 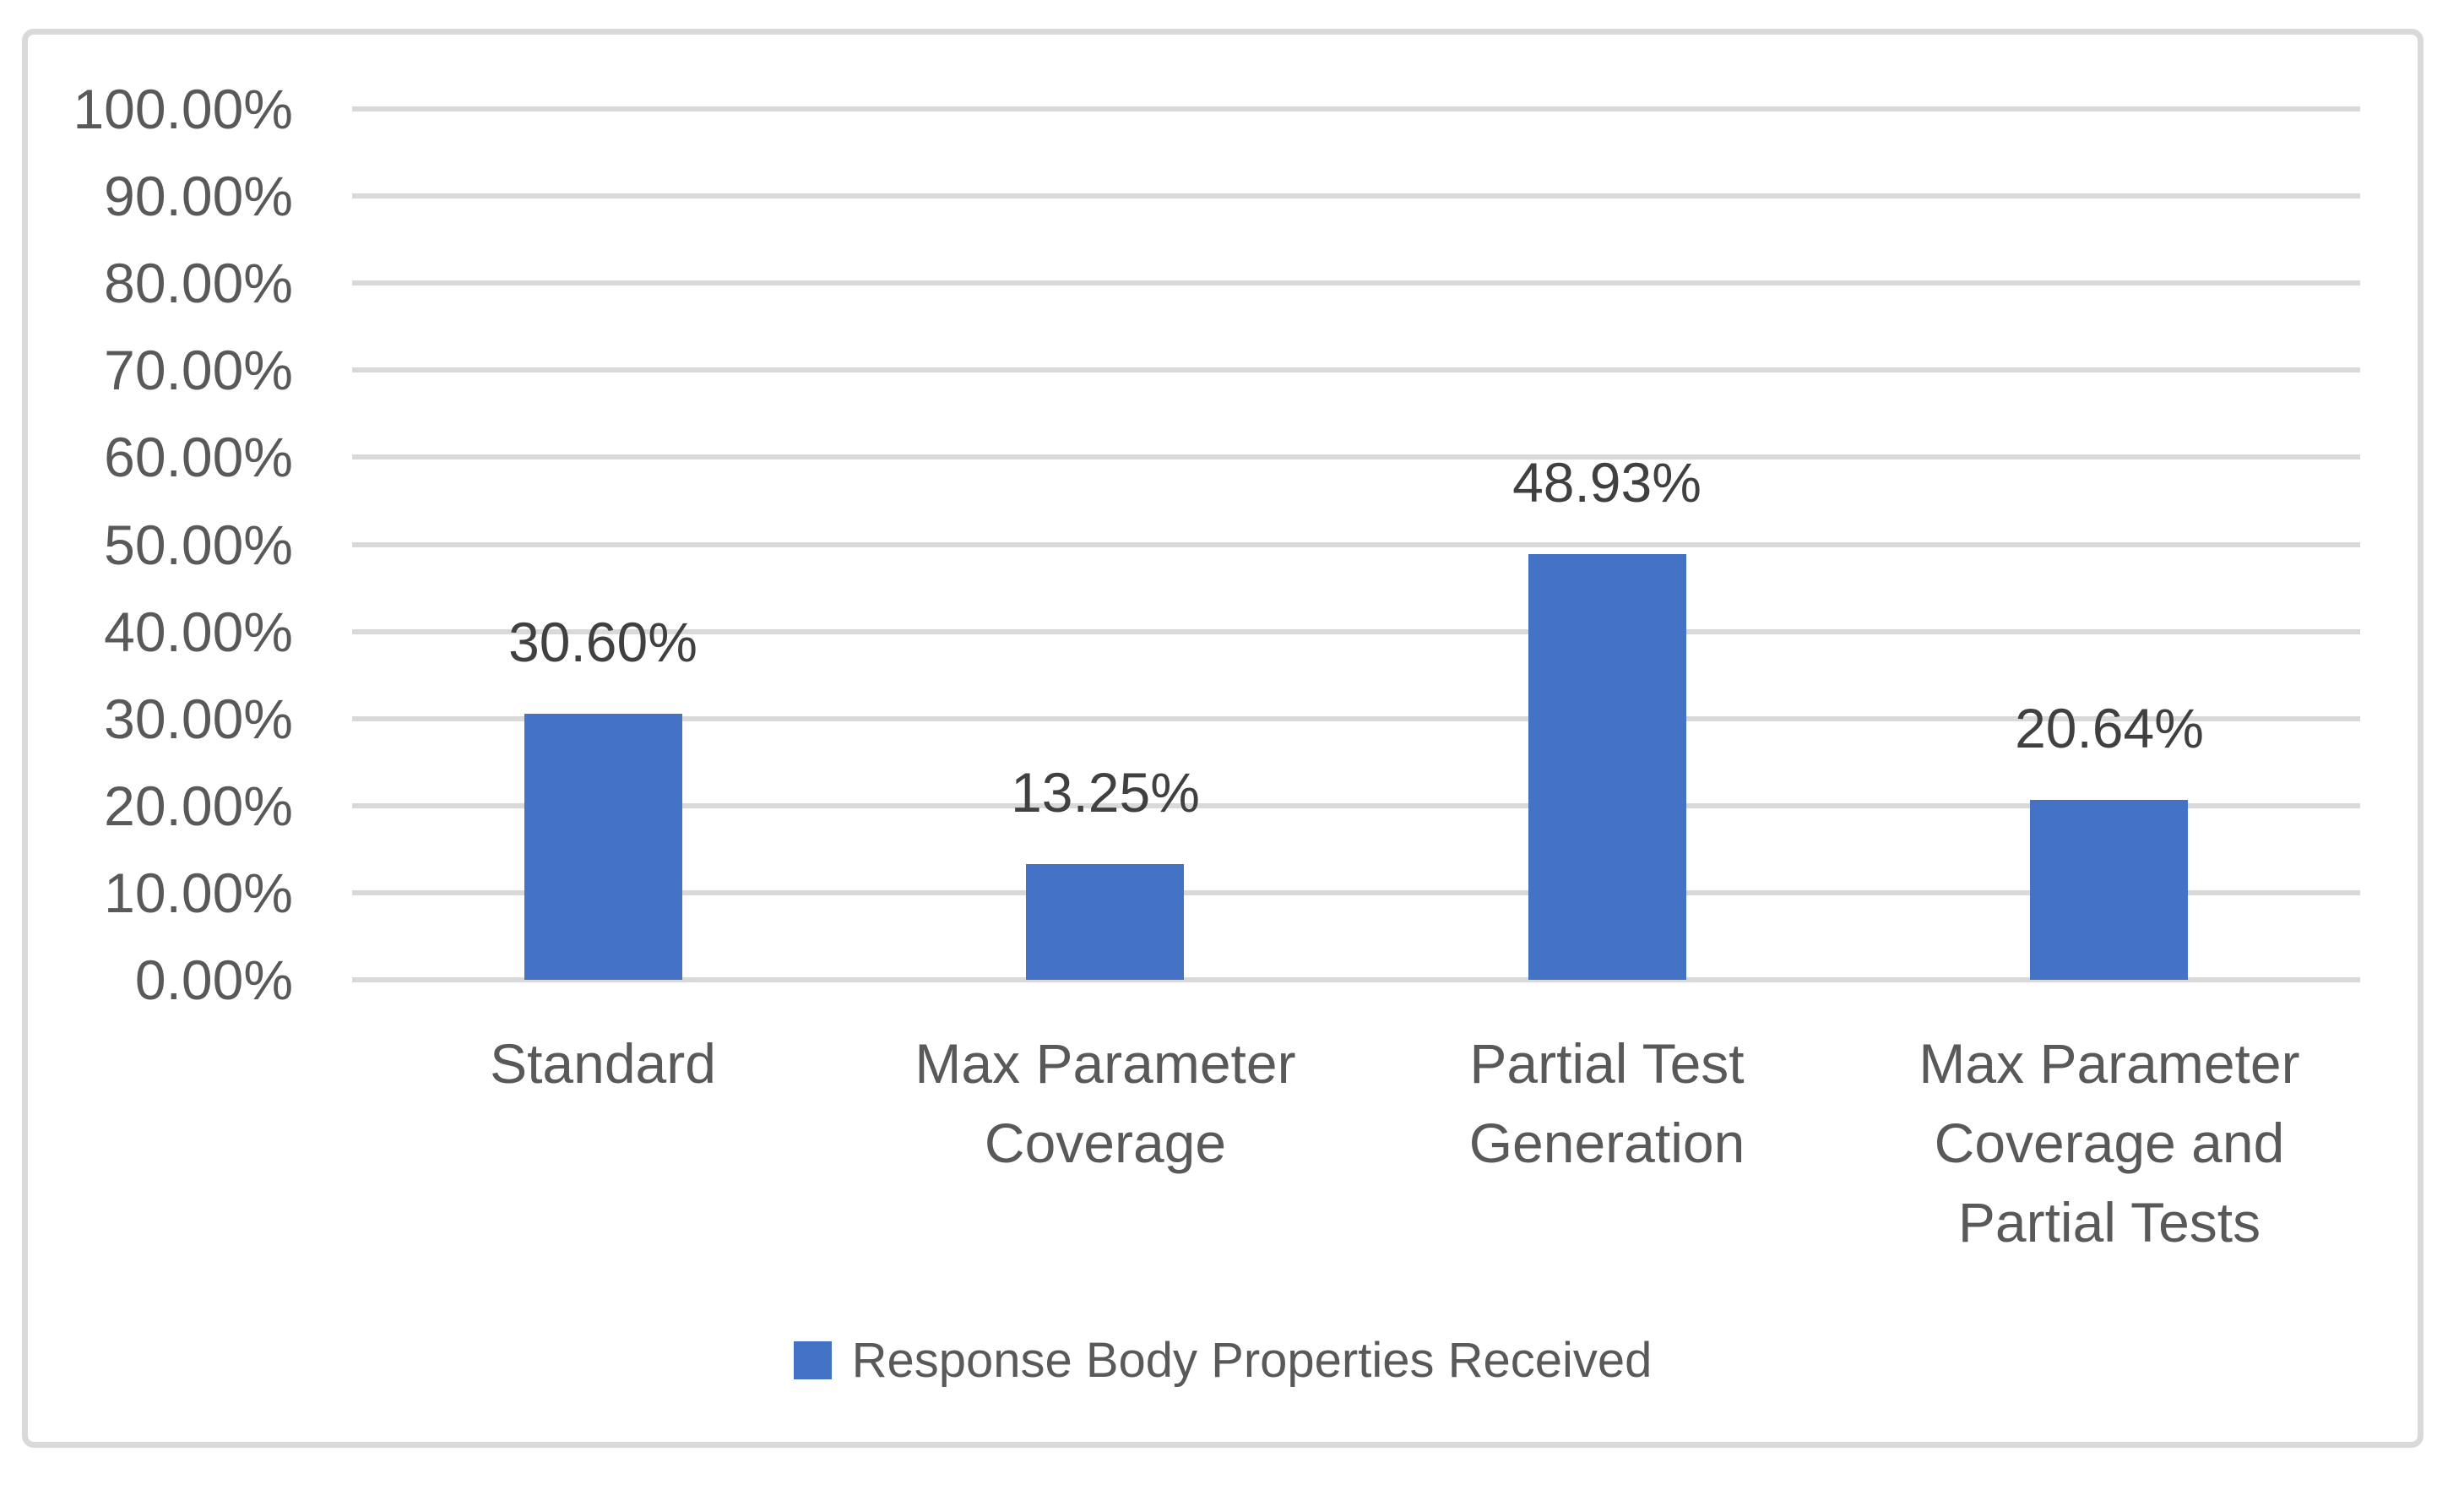 I want to click on y-axis-tick-label: 90.00%, so click(x=198, y=196).